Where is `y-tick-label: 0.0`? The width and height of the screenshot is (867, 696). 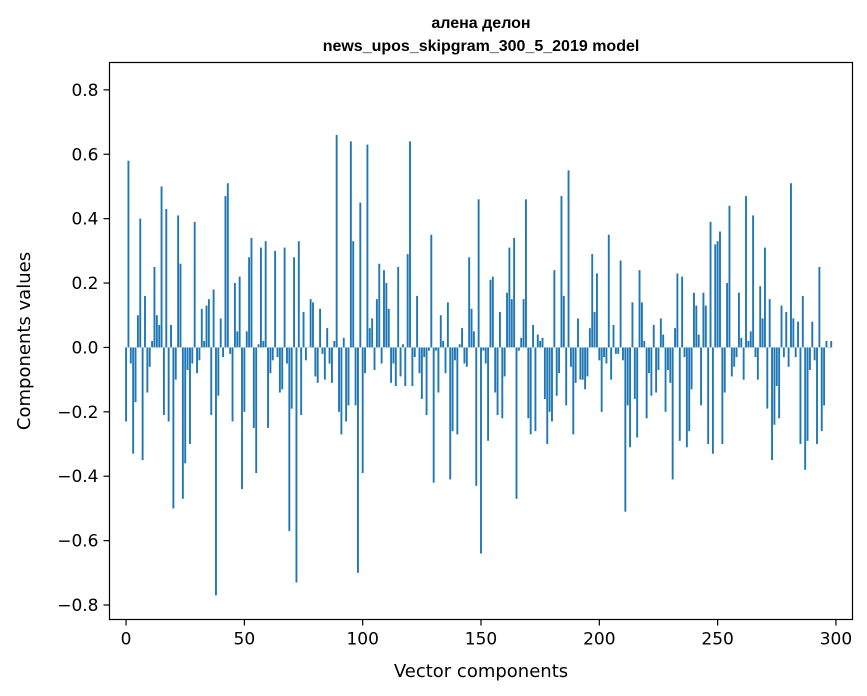
y-tick-label: 0.0 is located at coordinates (84, 348).